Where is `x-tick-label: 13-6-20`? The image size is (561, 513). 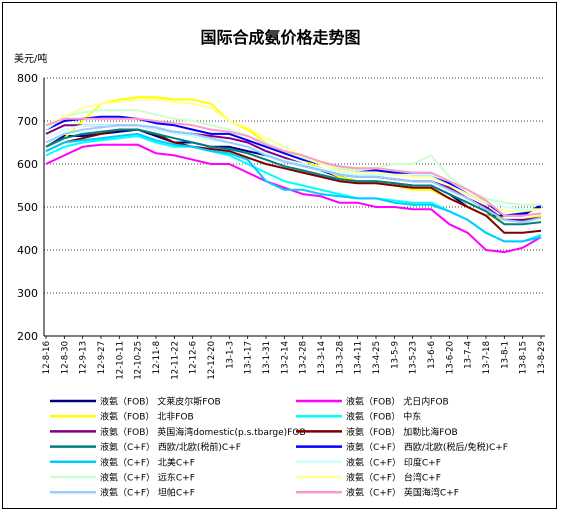 x-tick-label: 13-6-20 is located at coordinates (450, 357).